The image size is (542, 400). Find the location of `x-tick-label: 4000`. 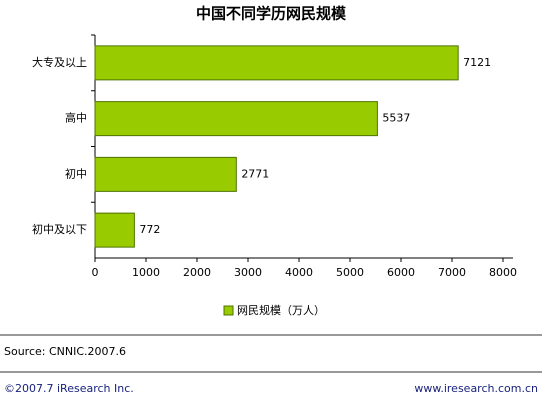

x-tick-label: 4000 is located at coordinates (299, 272).